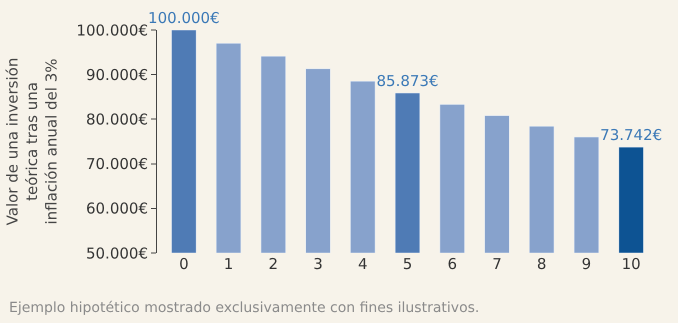  What do you see at coordinates (32, 142) in the screenshot?
I see `y-axis-title: Valor de una inversión teórica tras una inflación anual del 3%` at bounding box center [32, 142].